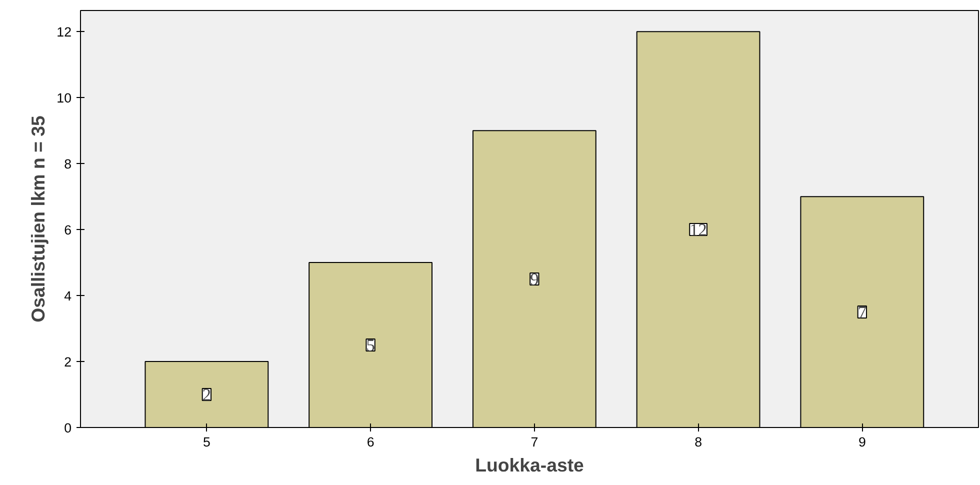 The image size is (980, 485). Describe the element at coordinates (64, 98) in the screenshot. I see `y-tick-label: 10` at that location.